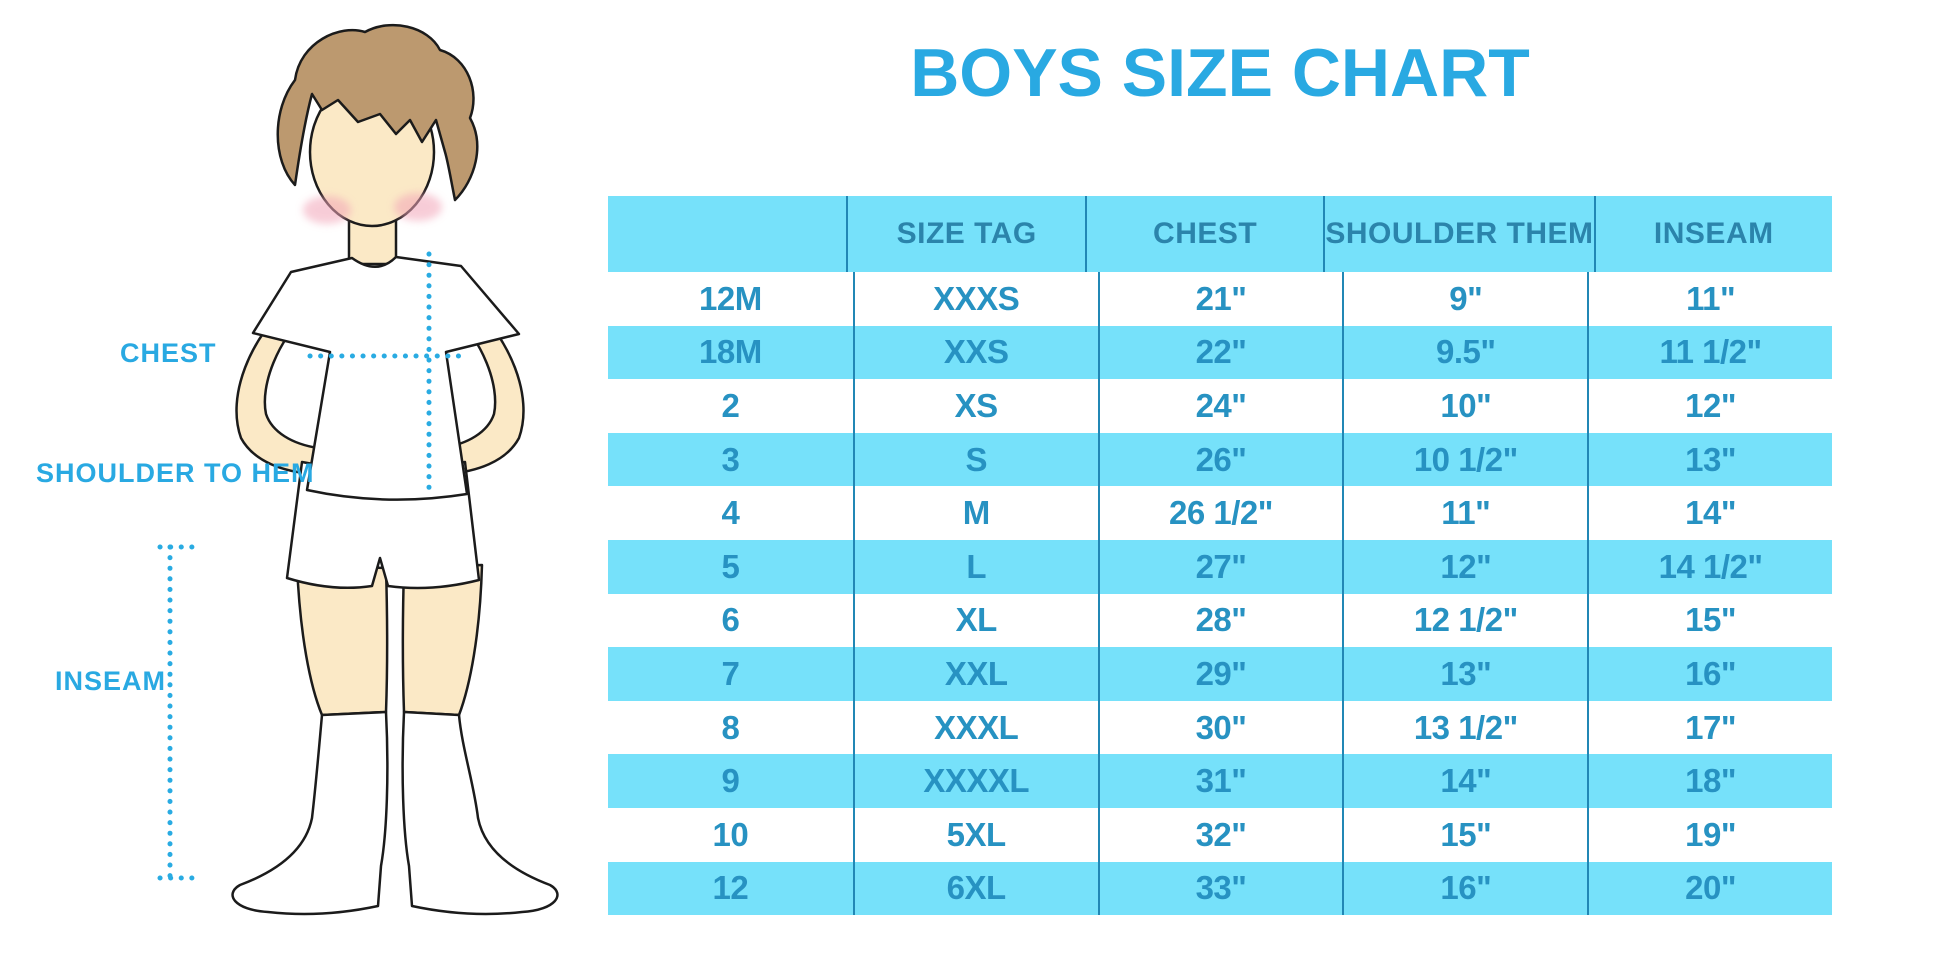  Describe the element at coordinates (727, 234) in the screenshot. I see `column-header` at that location.